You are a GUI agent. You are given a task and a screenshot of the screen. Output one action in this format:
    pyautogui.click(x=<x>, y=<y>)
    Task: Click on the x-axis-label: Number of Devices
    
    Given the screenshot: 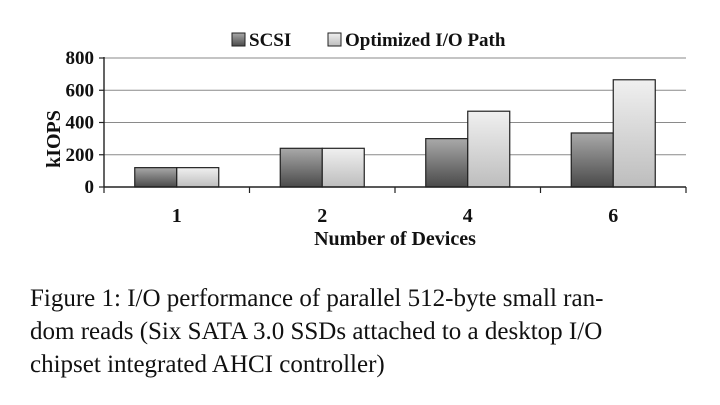 What is the action you would take?
    pyautogui.click(x=395, y=239)
    